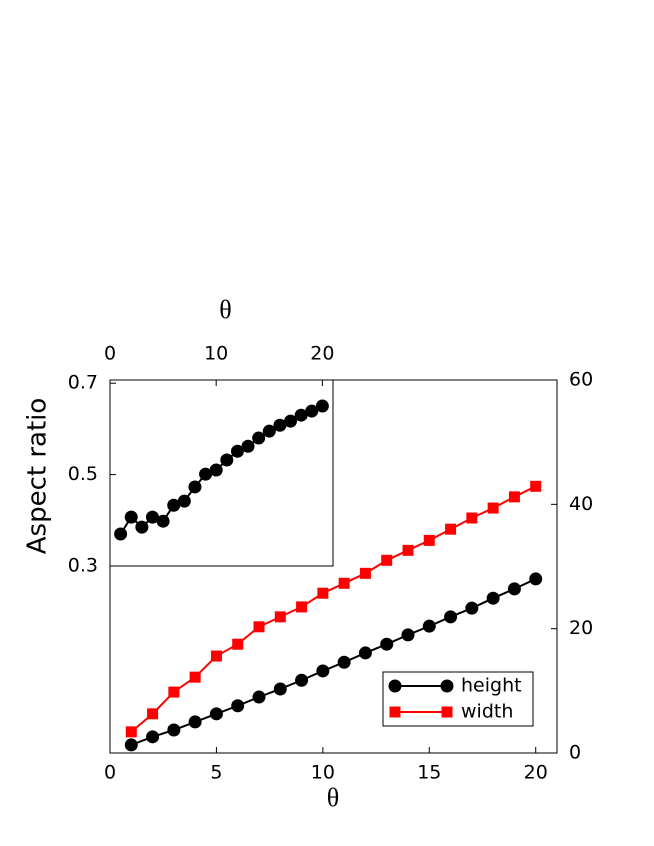 This screenshot has width=654, height=846. What do you see at coordinates (581, 628) in the screenshot?
I see `y2-tick-label: 20` at bounding box center [581, 628].